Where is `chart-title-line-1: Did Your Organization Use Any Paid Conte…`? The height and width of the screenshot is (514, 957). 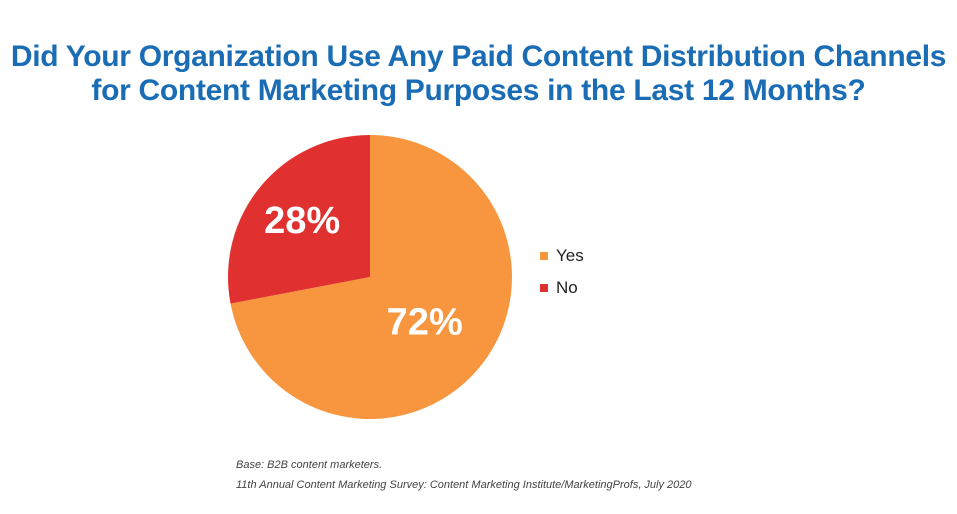 chart-title-line-1: Did Your Organization Use Any Paid Conte… is located at coordinates (478, 56).